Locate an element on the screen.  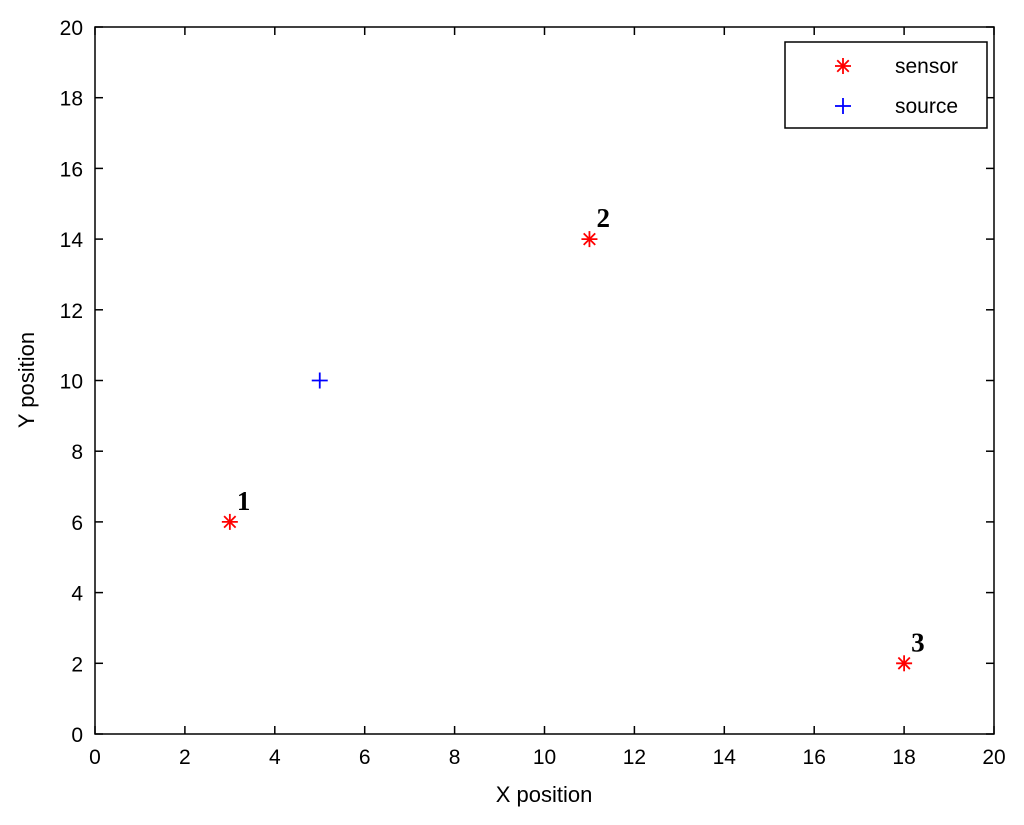
x-tick-2: 4 is located at coordinates (275, 398).